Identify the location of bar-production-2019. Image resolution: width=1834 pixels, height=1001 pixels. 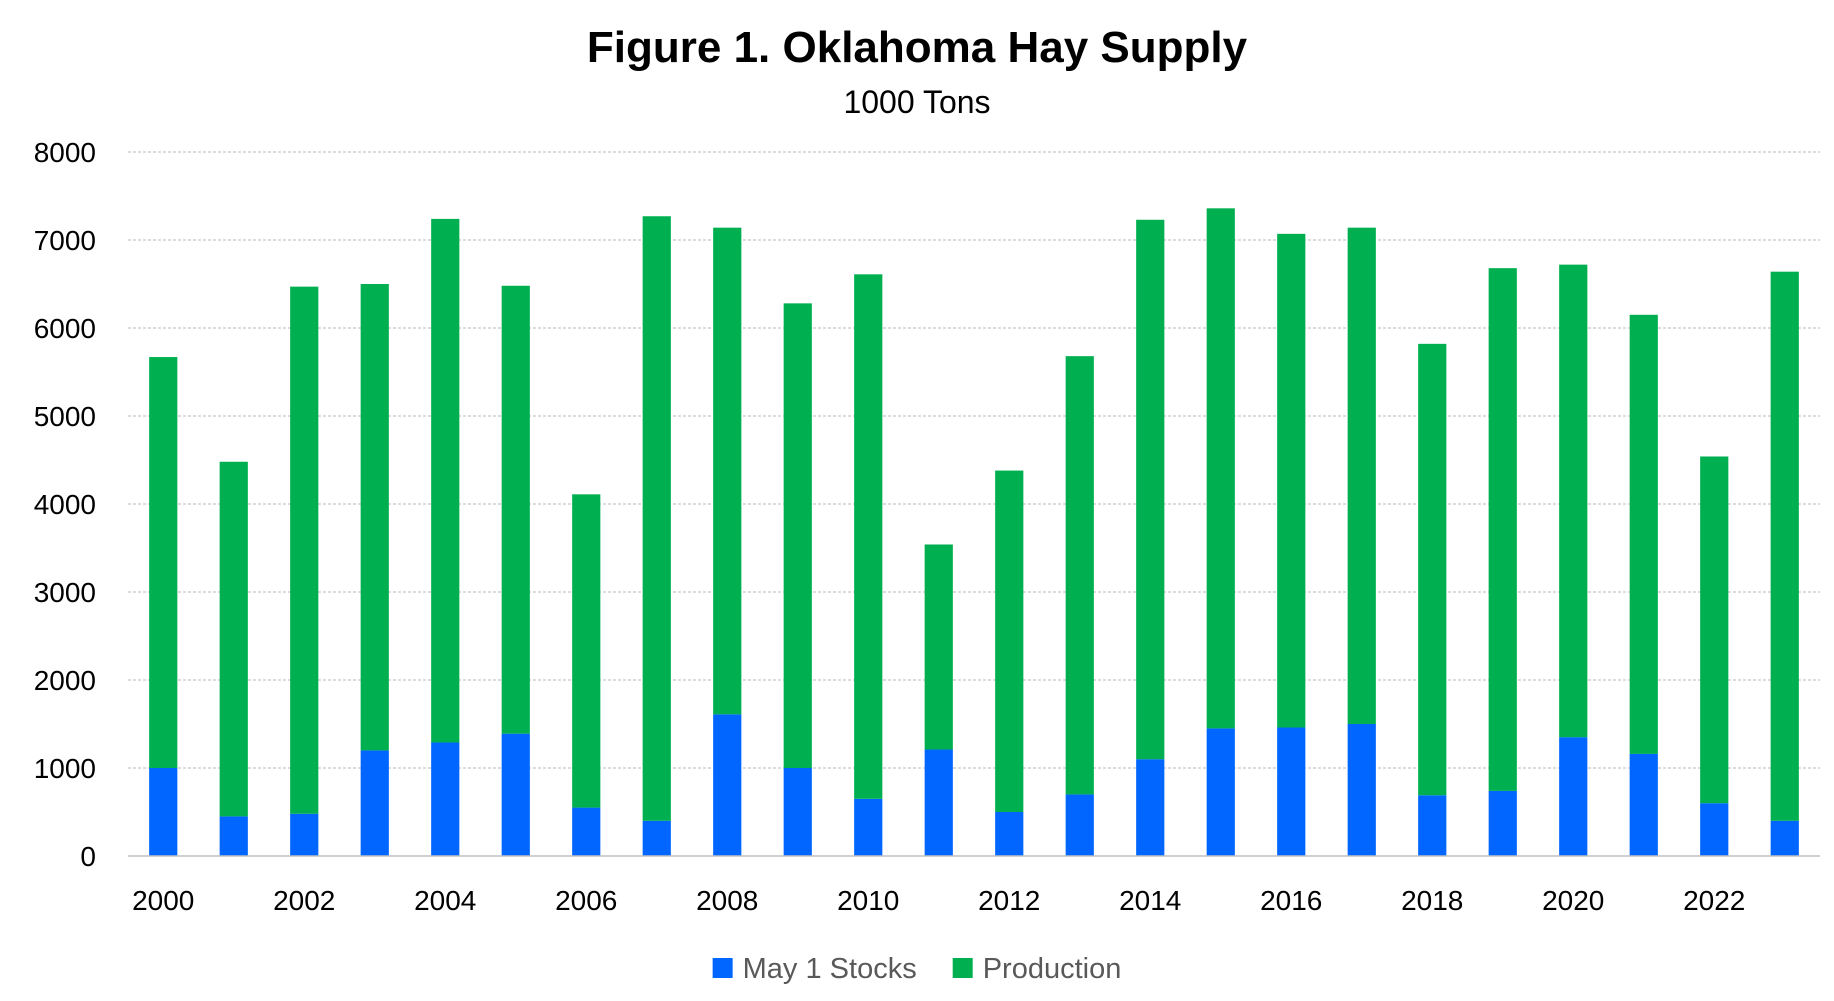
(1502, 529).